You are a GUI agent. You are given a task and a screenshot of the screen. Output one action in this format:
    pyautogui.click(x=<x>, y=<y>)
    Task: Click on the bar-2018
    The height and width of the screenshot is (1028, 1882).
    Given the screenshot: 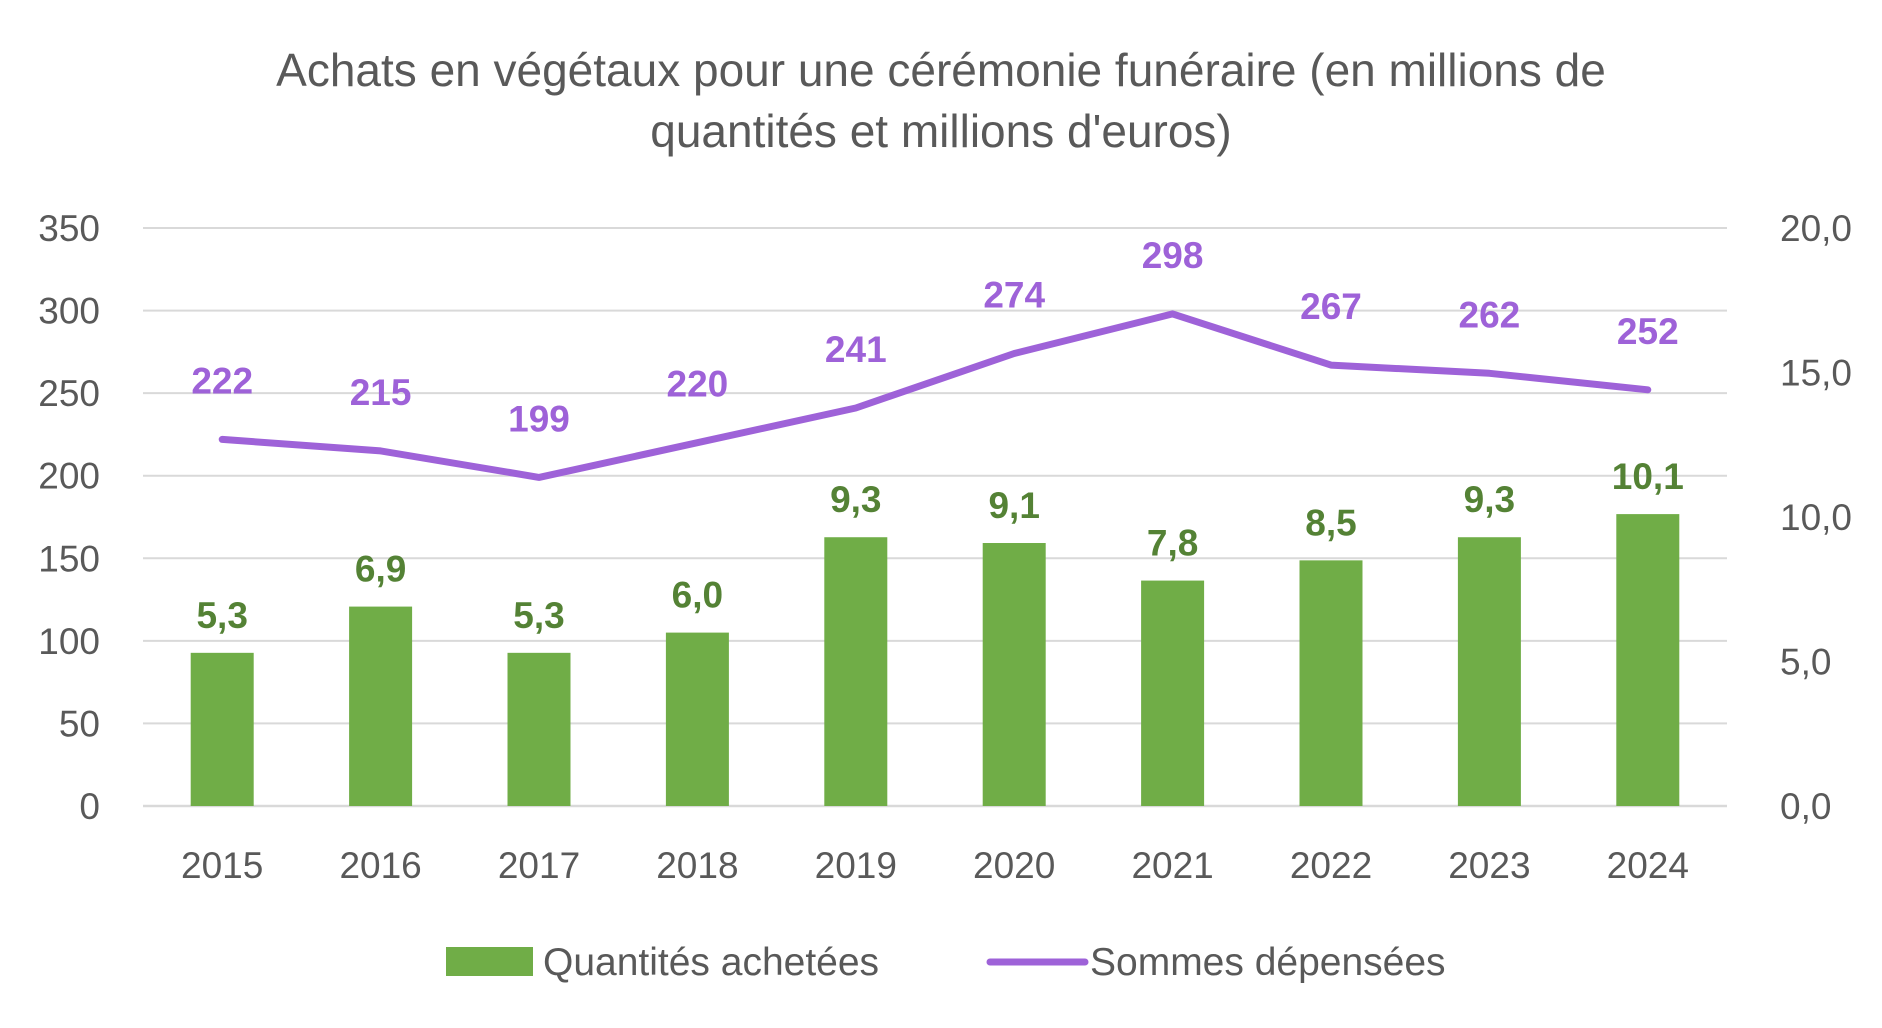 What is the action you would take?
    pyautogui.click(x=697, y=719)
    